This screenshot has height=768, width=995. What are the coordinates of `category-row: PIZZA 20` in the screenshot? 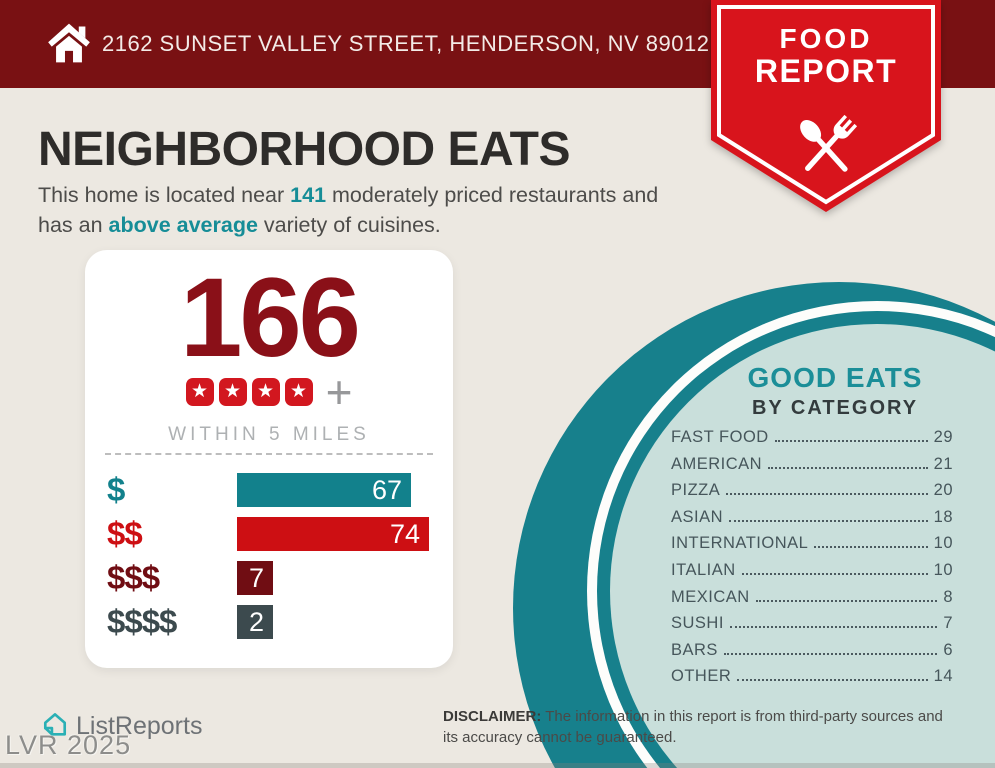 It's located at (812, 494).